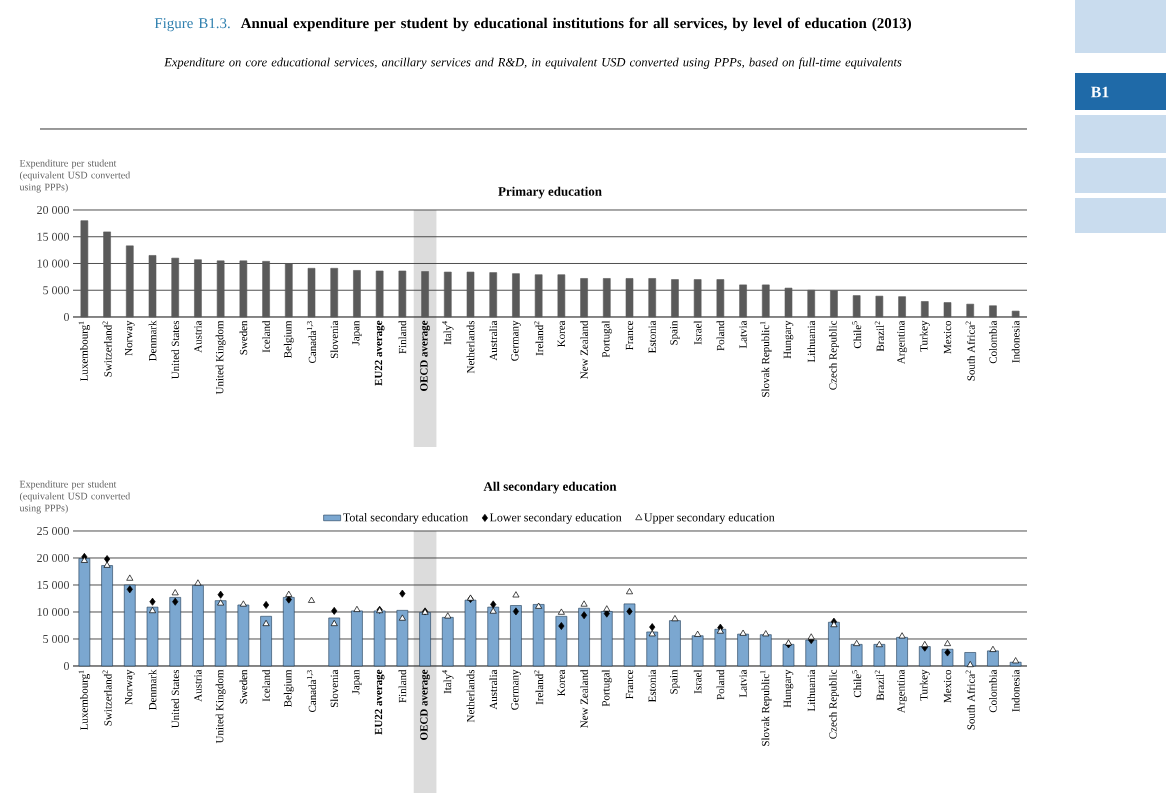 The height and width of the screenshot is (793, 1166). What do you see at coordinates (533, 63) in the screenshot?
I see `text: Expenditure on core educational services, ancillary services and R&D, in equivalent USD converted using PPPs, based on full-time equivalents` at bounding box center [533, 63].